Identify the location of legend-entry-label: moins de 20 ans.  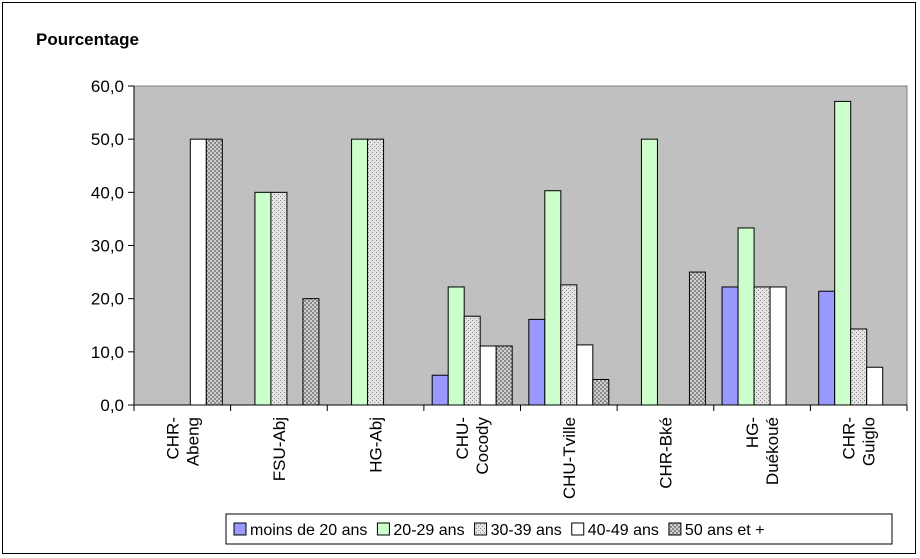
(308, 530).